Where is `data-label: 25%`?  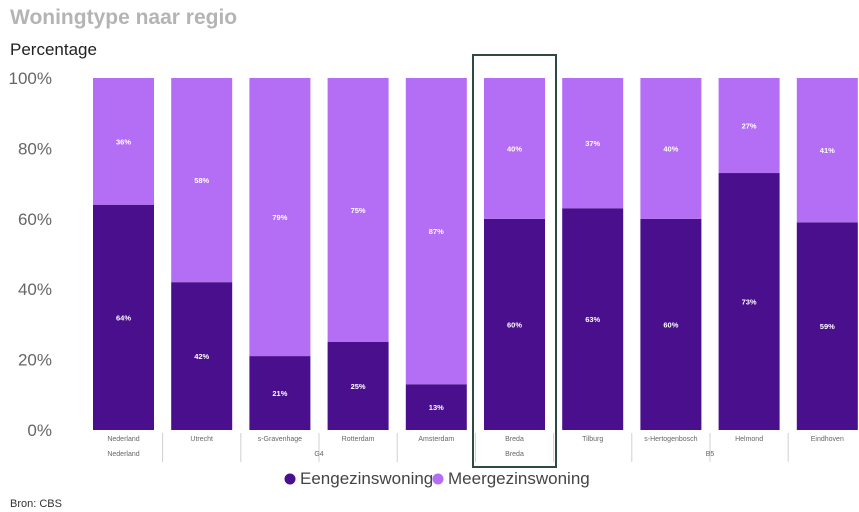 data-label: 25% is located at coordinates (358, 386).